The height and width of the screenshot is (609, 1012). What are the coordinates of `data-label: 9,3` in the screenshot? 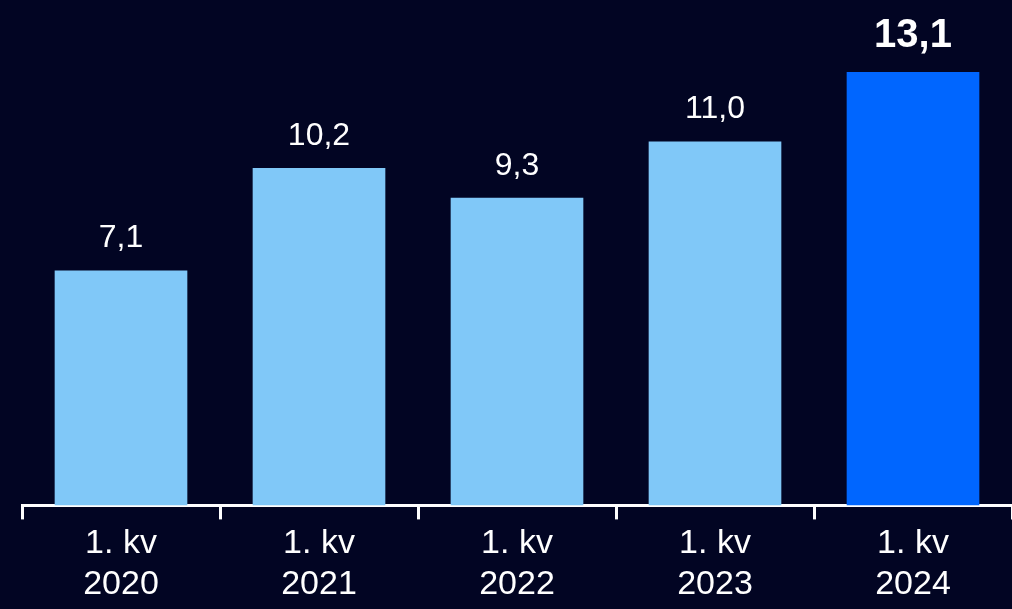 It's located at (517, 163).